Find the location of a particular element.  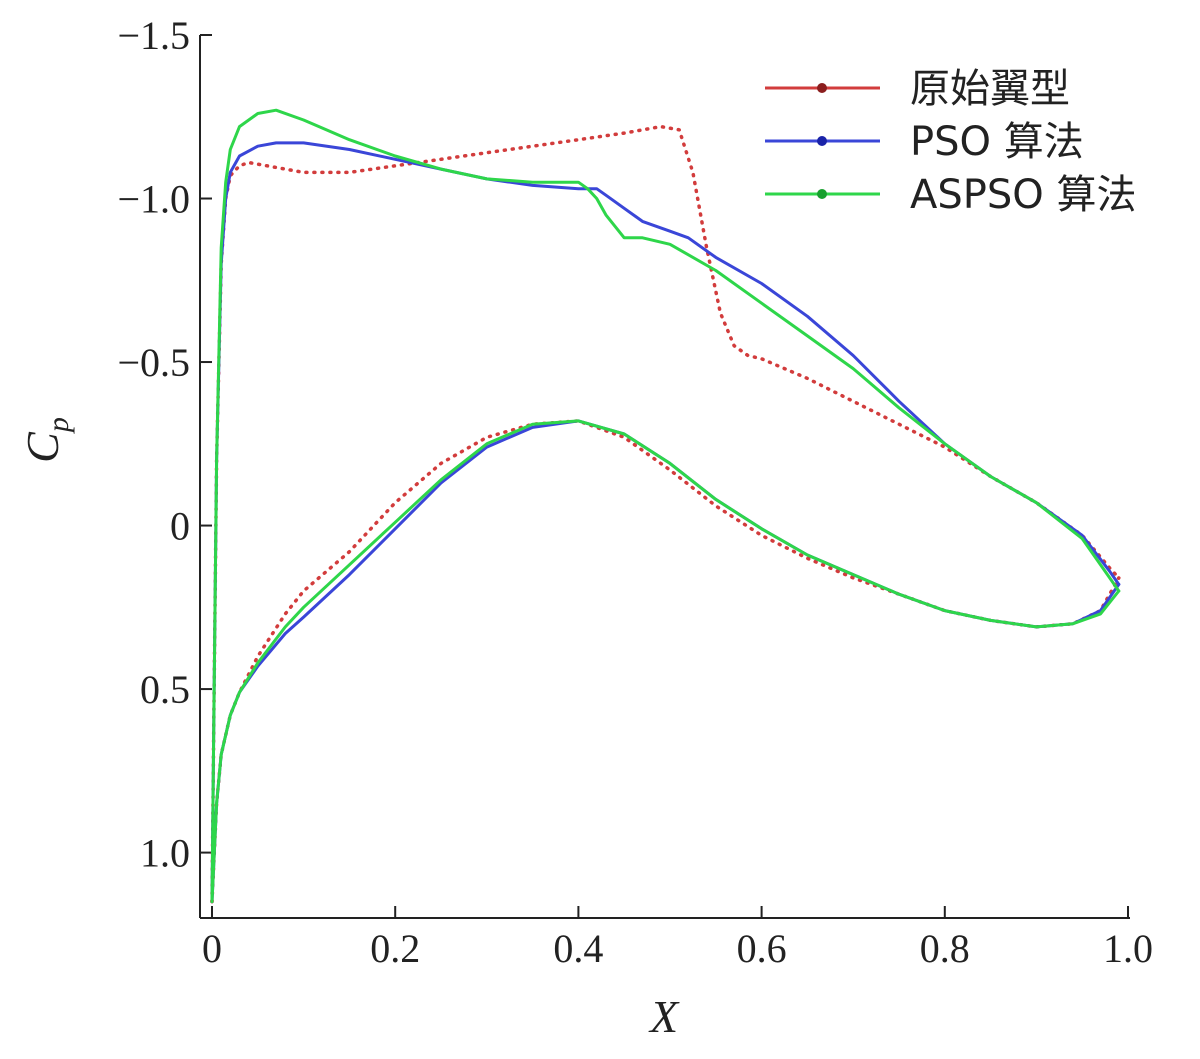

legend-label-pso: PSO 算法 is located at coordinates (997, 142).